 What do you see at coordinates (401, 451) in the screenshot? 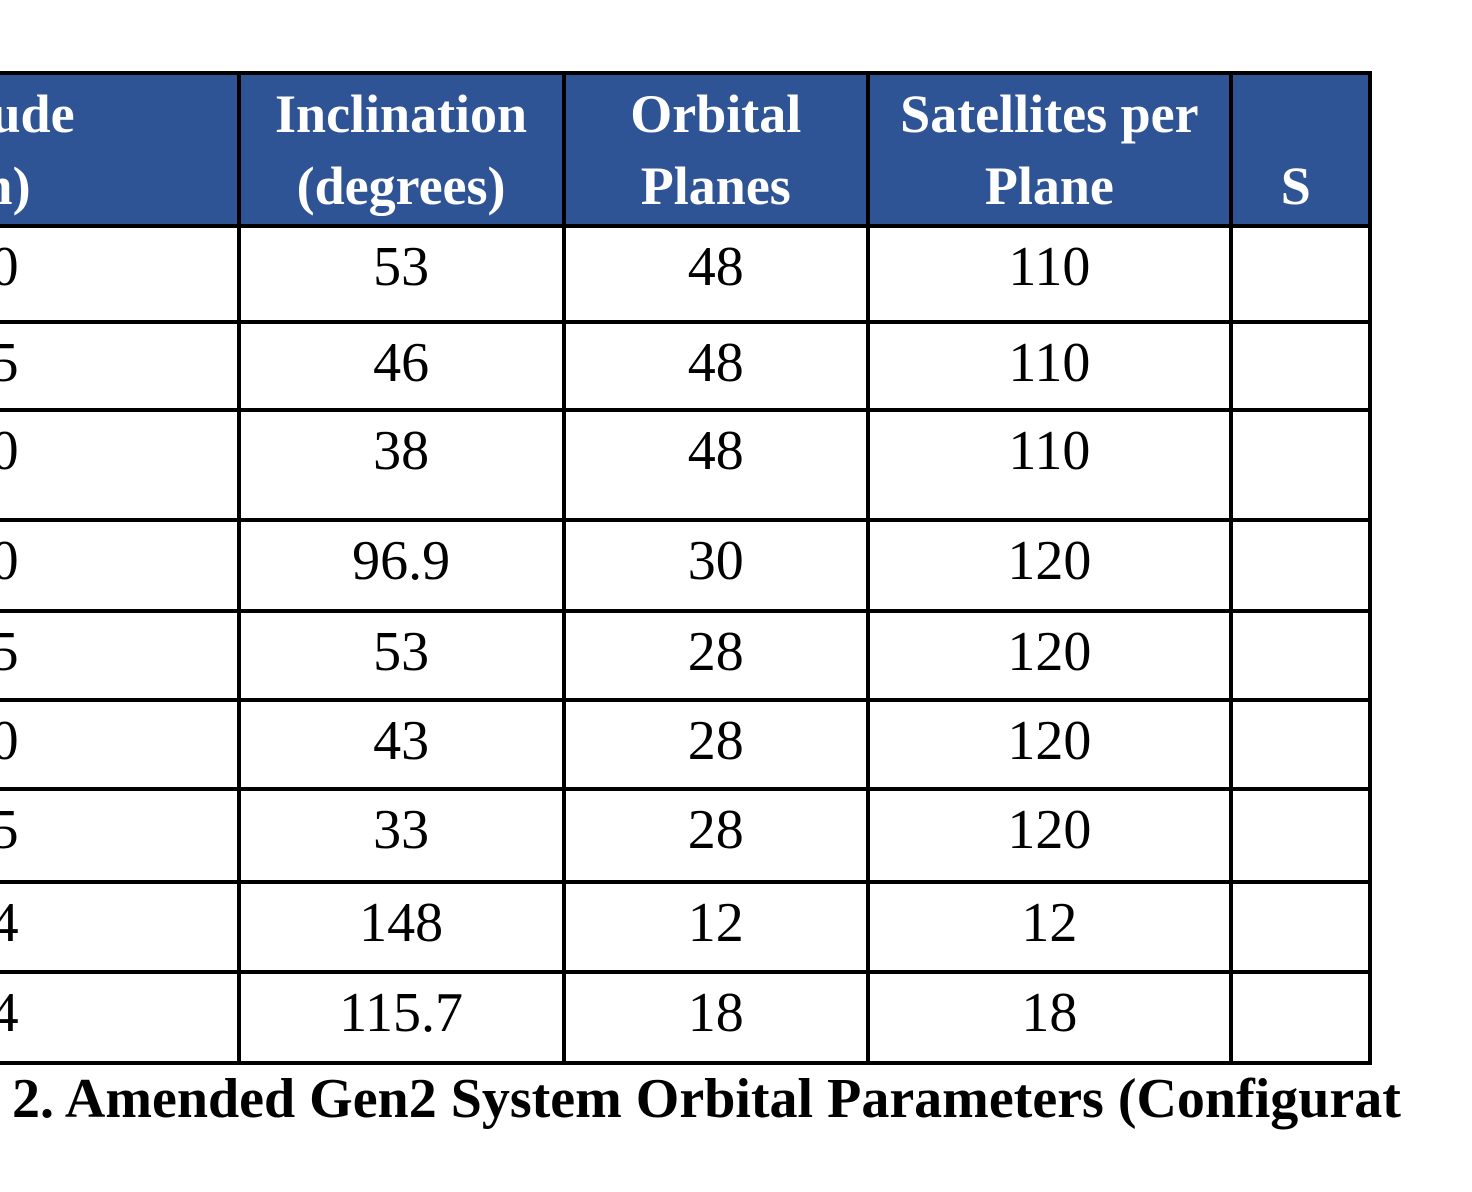
I see `cell-value: 38` at bounding box center [401, 451].